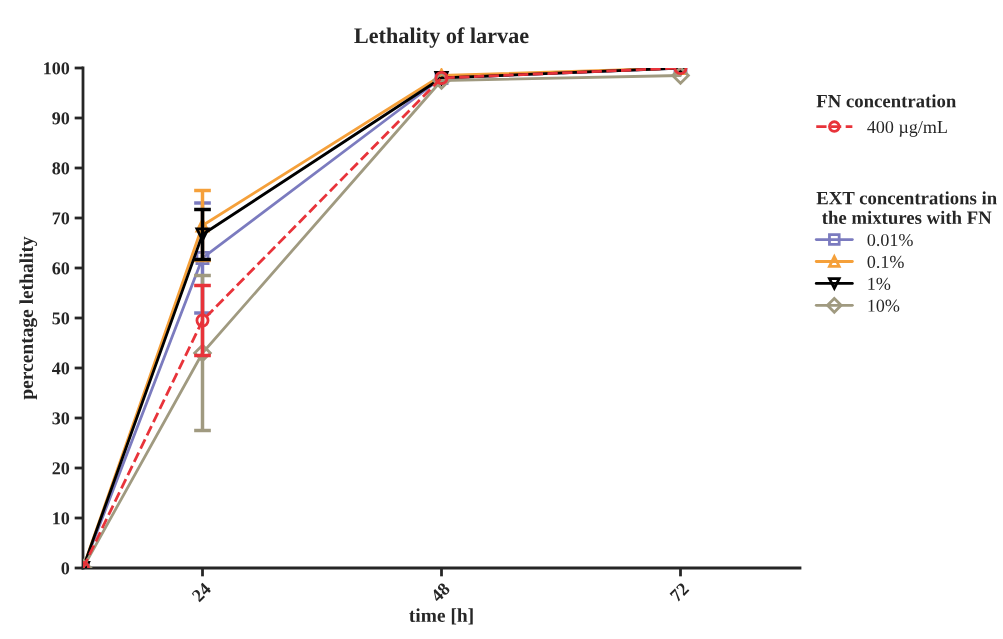 This screenshot has height=639, width=1003. I want to click on y-tick-label: 60, so click(61, 268).